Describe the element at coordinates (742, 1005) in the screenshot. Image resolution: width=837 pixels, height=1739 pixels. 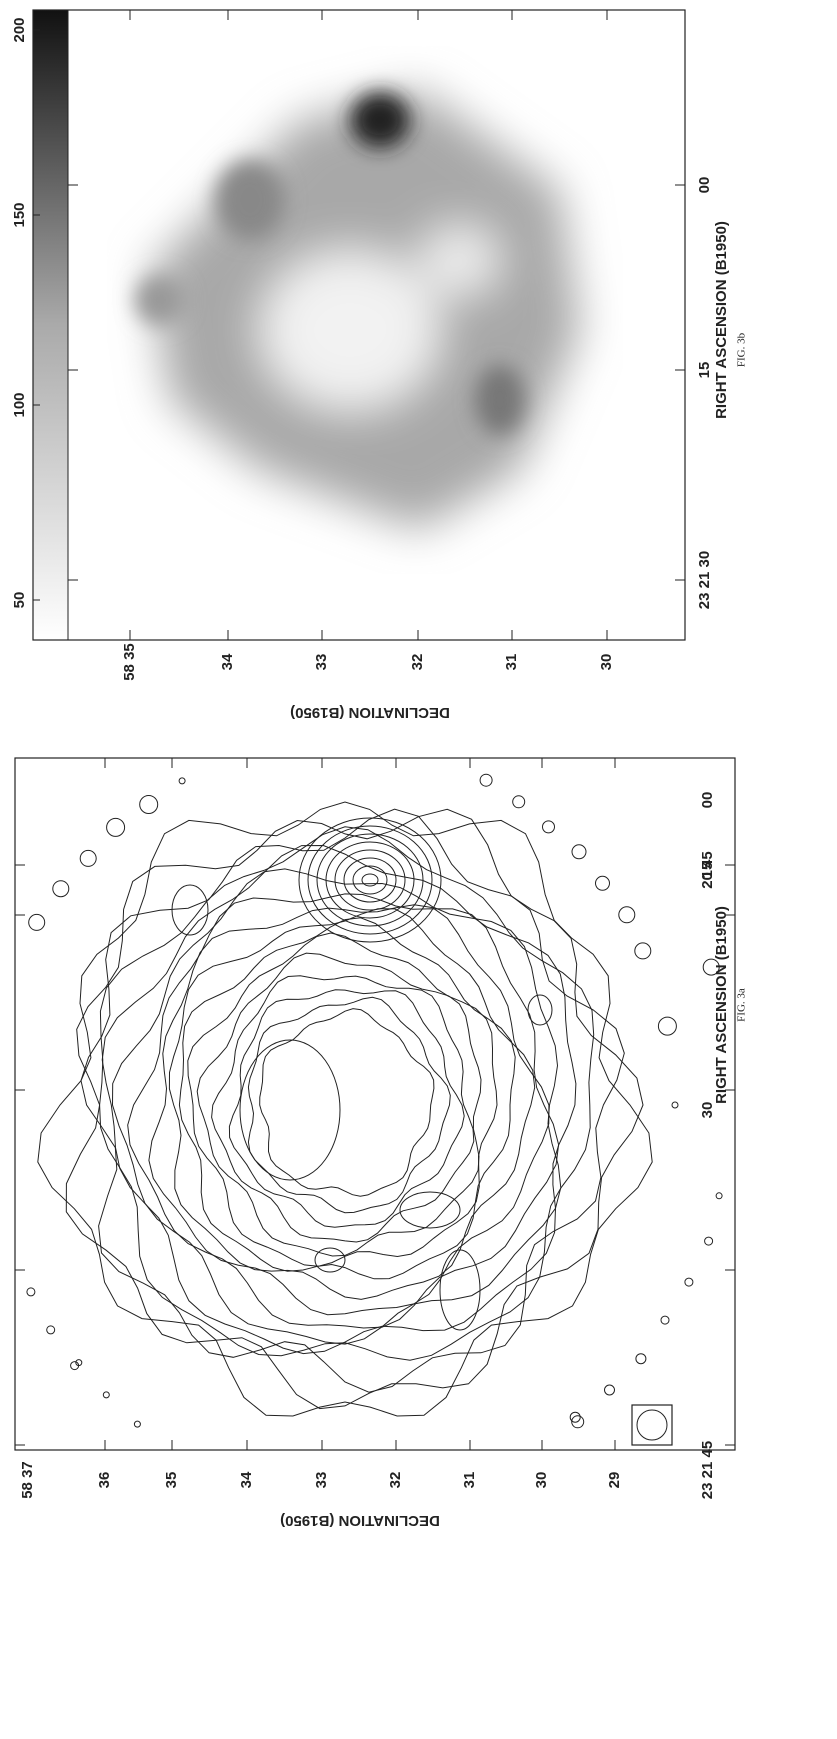
I see `caption: FIG. 3a` at that location.